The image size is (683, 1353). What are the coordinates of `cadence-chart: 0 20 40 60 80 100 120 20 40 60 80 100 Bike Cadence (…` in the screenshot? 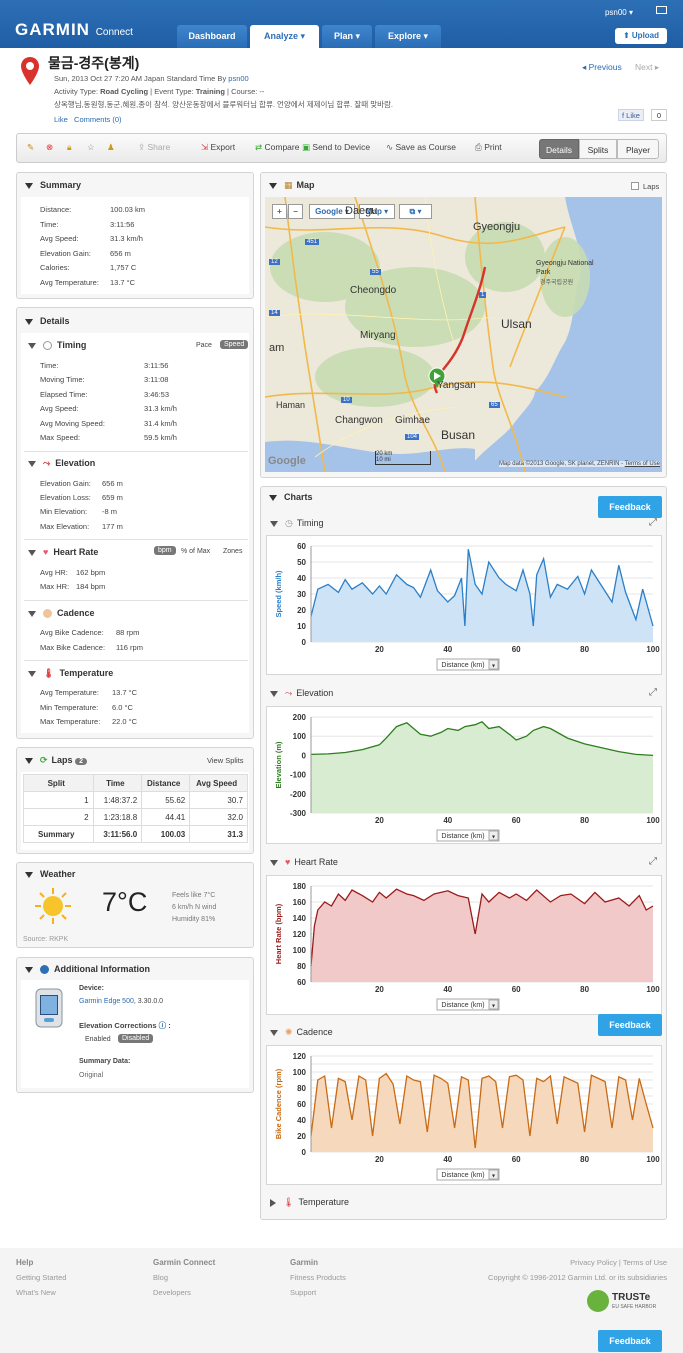 It's located at (464, 1115).